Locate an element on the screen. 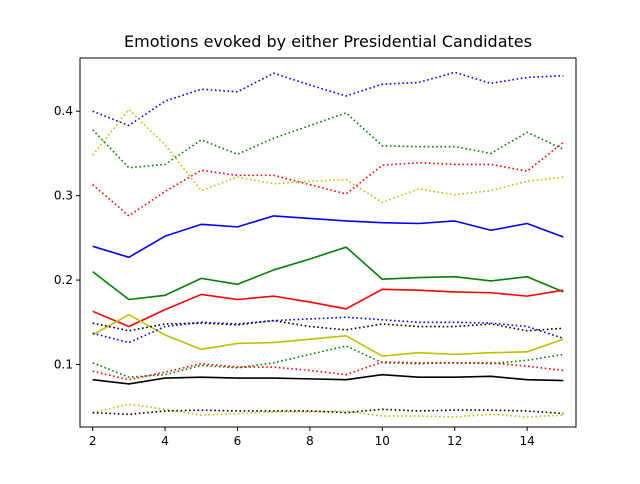 This screenshot has height=484, width=640. series-line-6-solid is located at coordinates (328, 273).